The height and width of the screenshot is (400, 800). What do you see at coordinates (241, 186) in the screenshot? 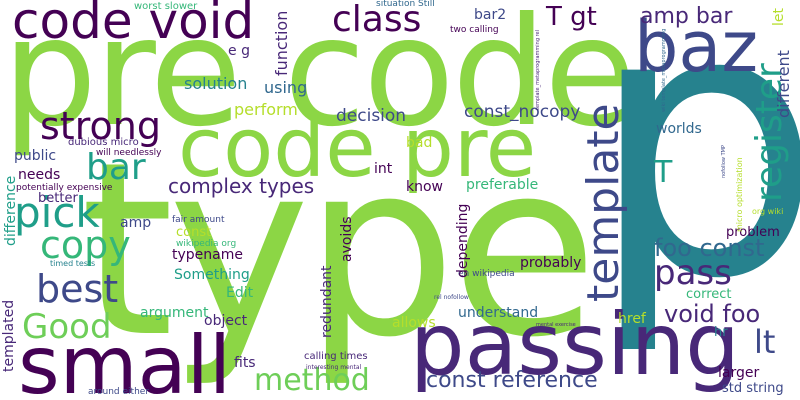
I see `word-complex-types: complex types` at bounding box center [241, 186].